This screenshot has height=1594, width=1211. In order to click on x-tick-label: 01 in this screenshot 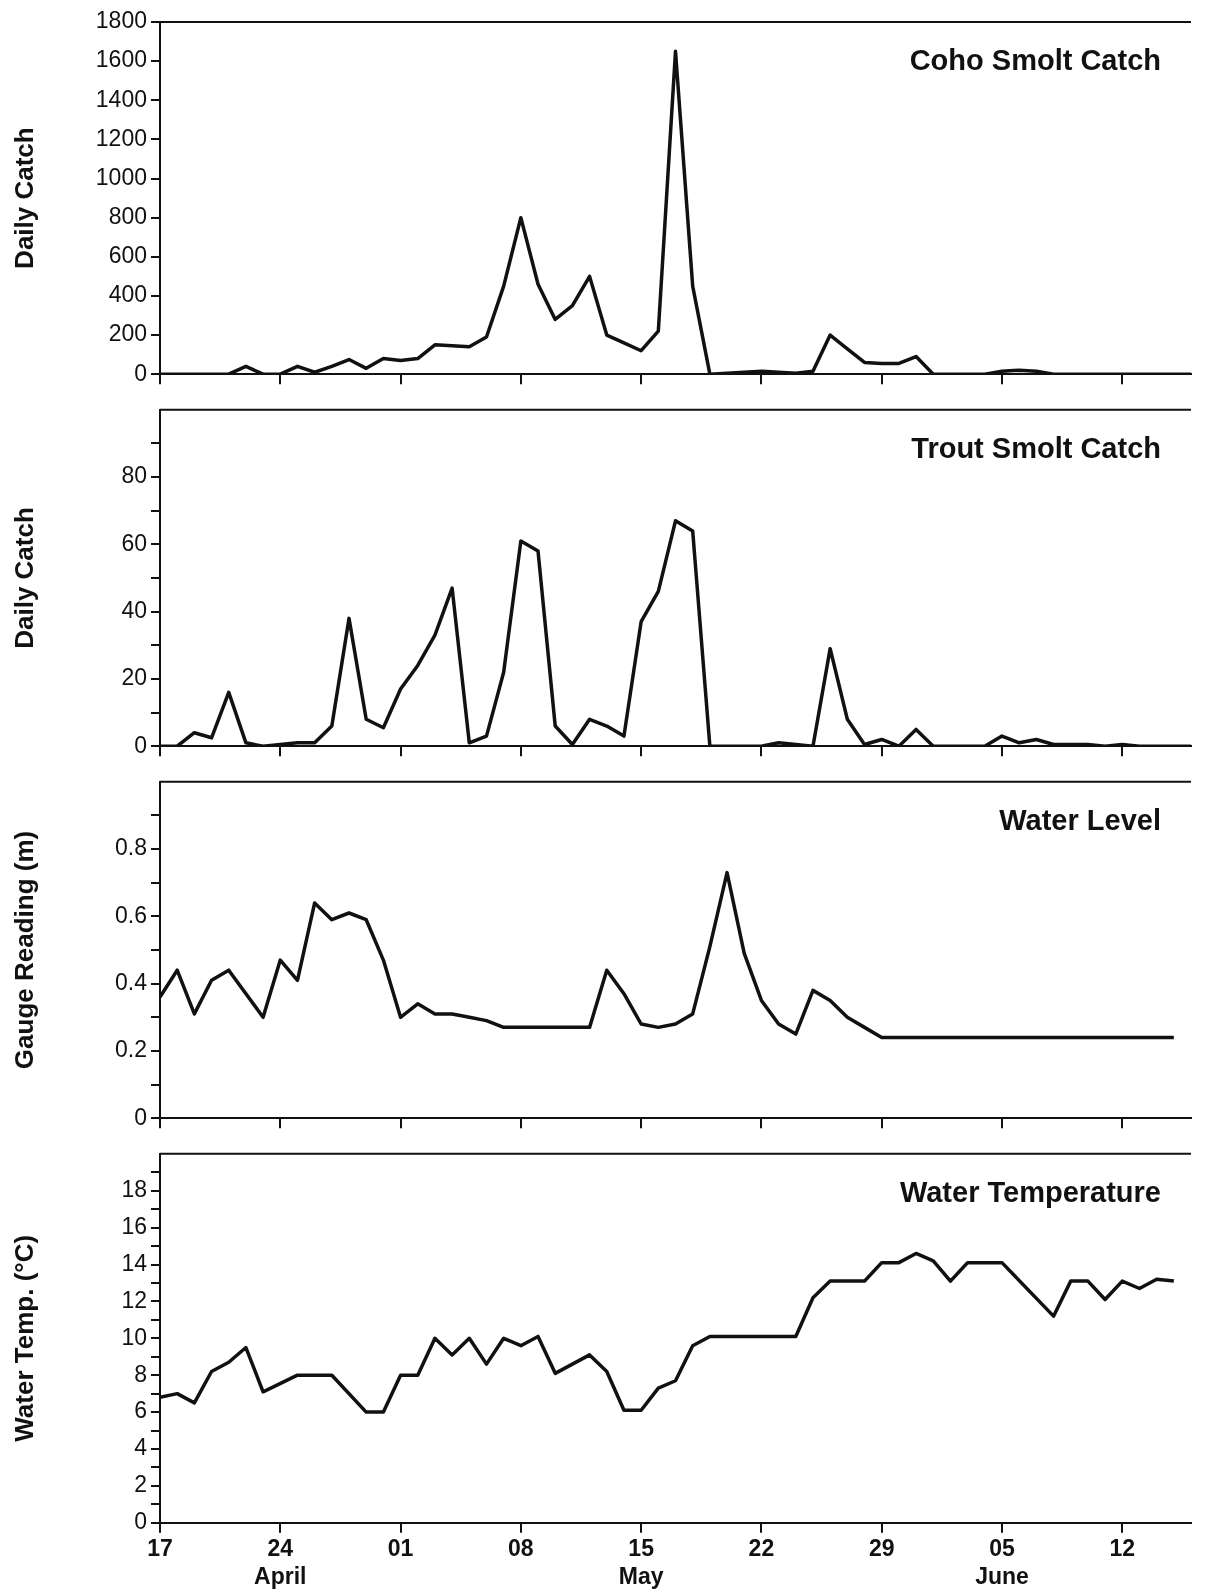, I will do `click(400, 1547)`.